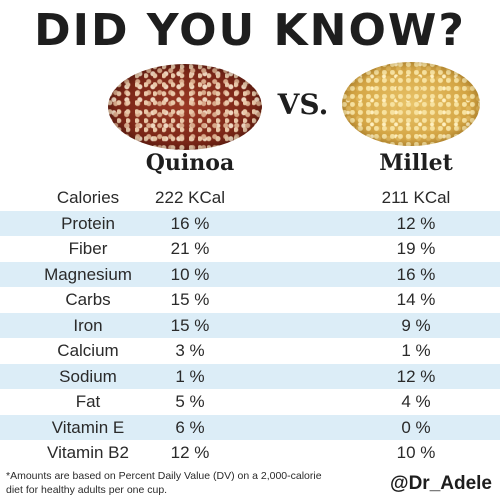 The height and width of the screenshot is (500, 500). What do you see at coordinates (411, 104) in the screenshot?
I see `millet-image` at bounding box center [411, 104].